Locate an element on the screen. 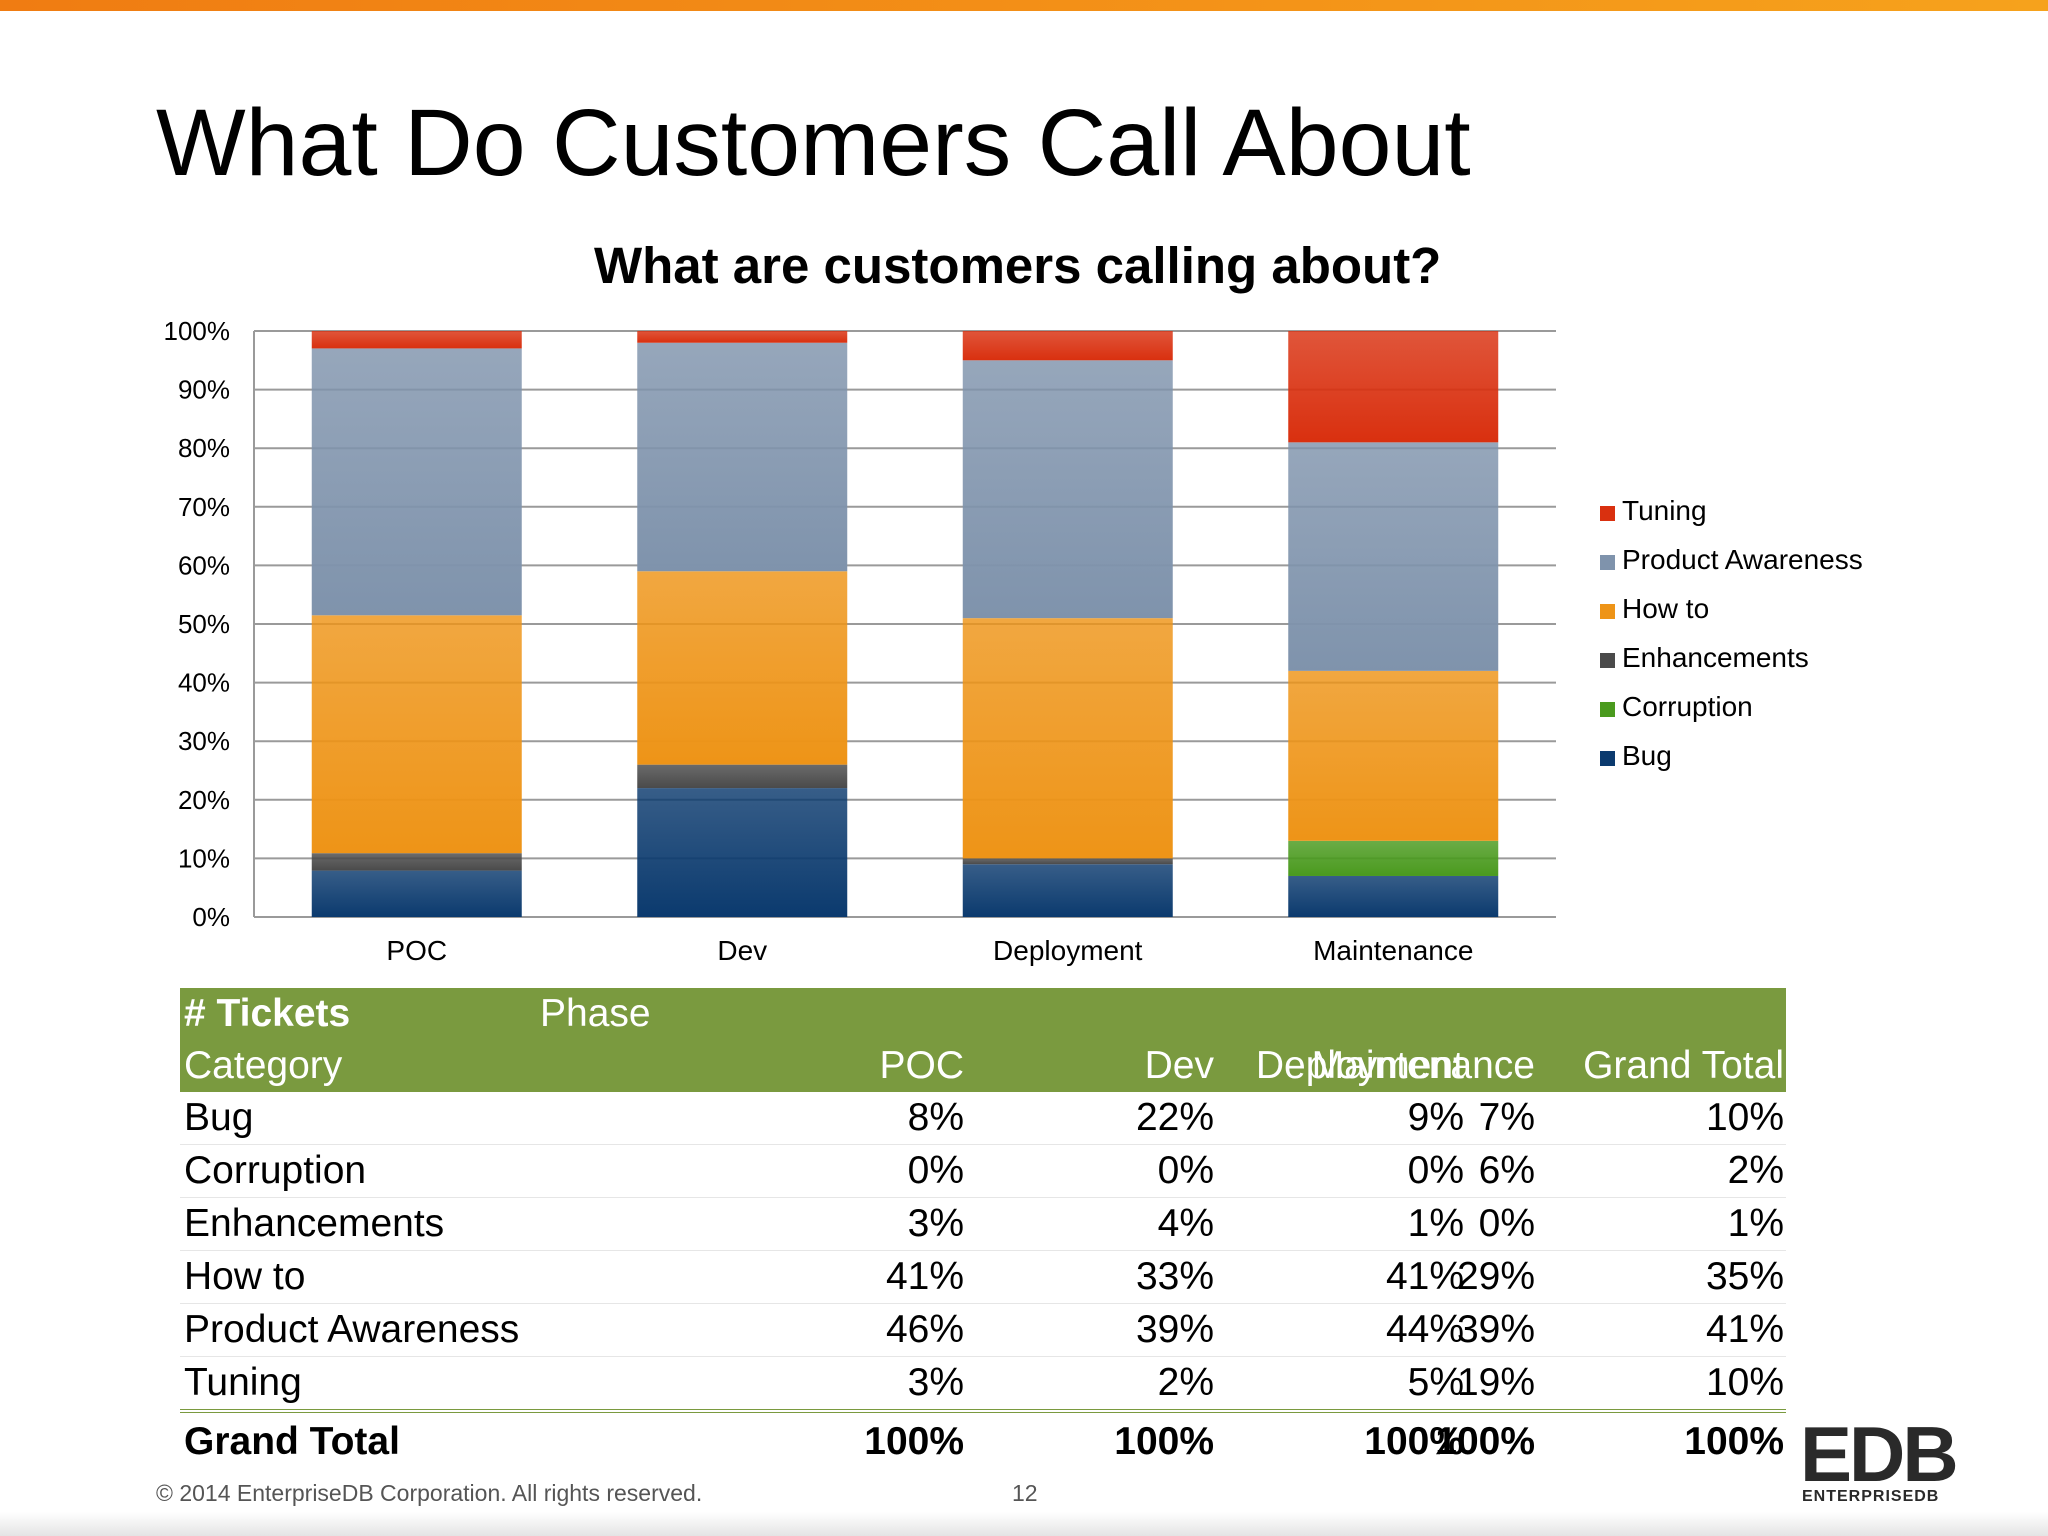  cell-poc: 46% is located at coordinates (924, 1329).